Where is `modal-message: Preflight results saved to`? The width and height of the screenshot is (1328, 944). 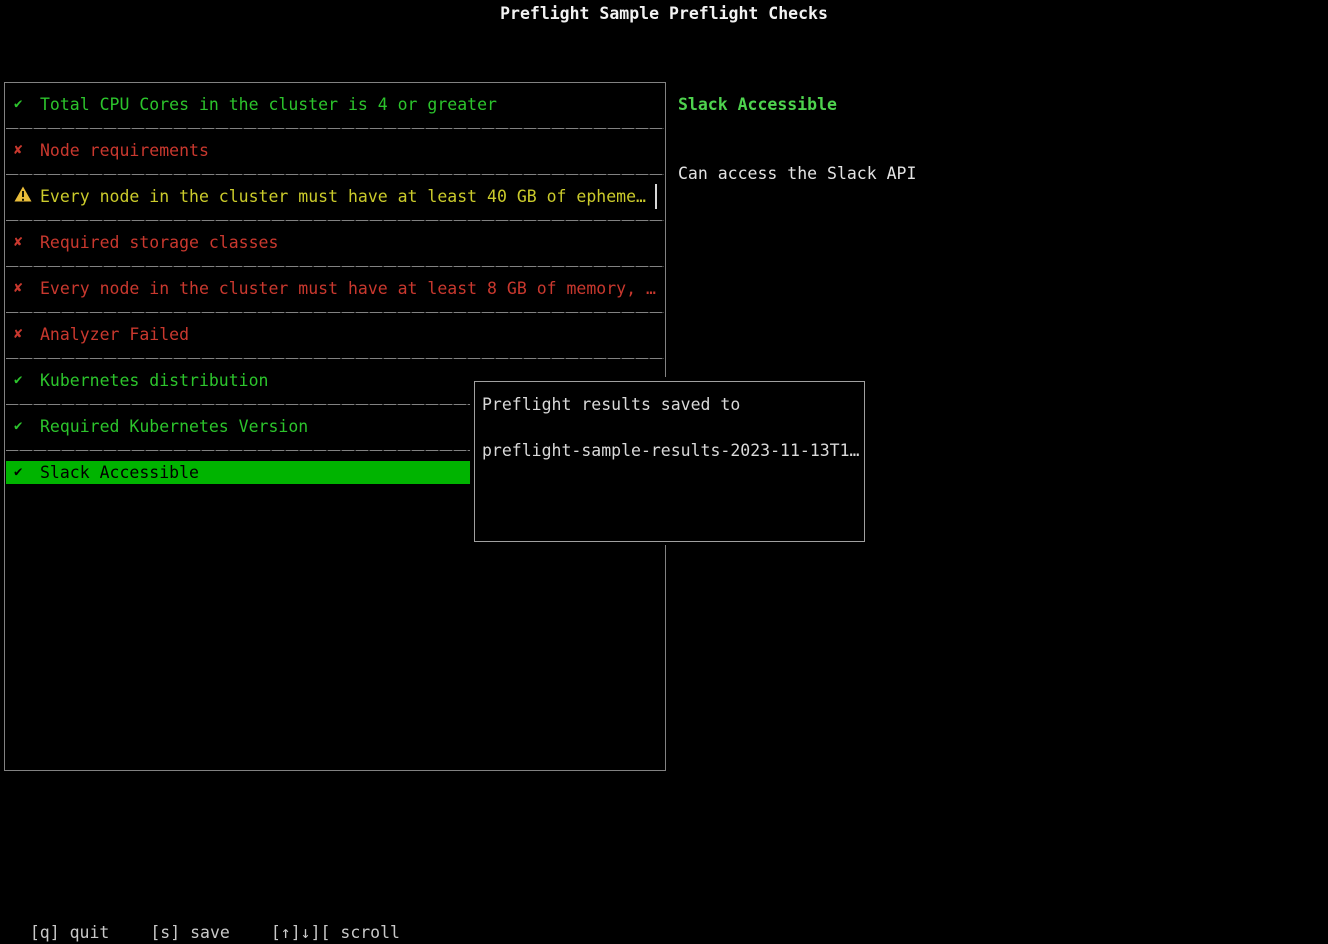
modal-message: Preflight results saved to is located at coordinates (611, 404).